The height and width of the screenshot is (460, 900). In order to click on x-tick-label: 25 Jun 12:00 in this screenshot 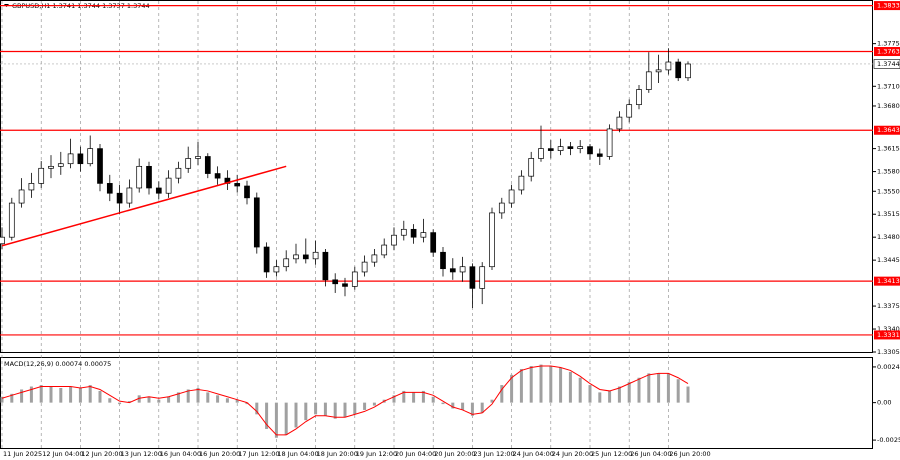, I will do `click(611, 454)`.